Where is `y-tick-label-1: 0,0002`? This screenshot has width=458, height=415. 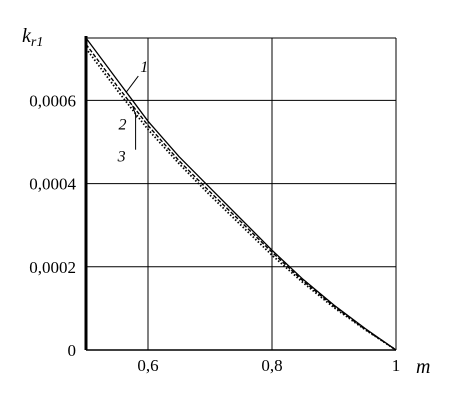
y-tick-label-1: 0,0002 is located at coordinates (52, 267).